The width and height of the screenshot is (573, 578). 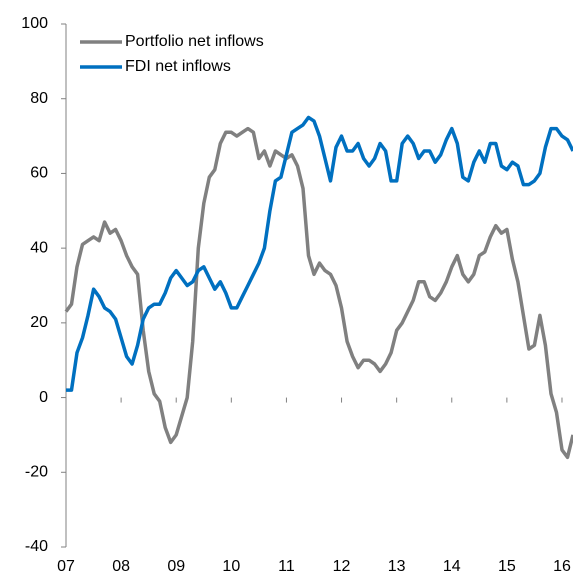 I want to click on x-tick-label: 15, so click(x=507, y=566).